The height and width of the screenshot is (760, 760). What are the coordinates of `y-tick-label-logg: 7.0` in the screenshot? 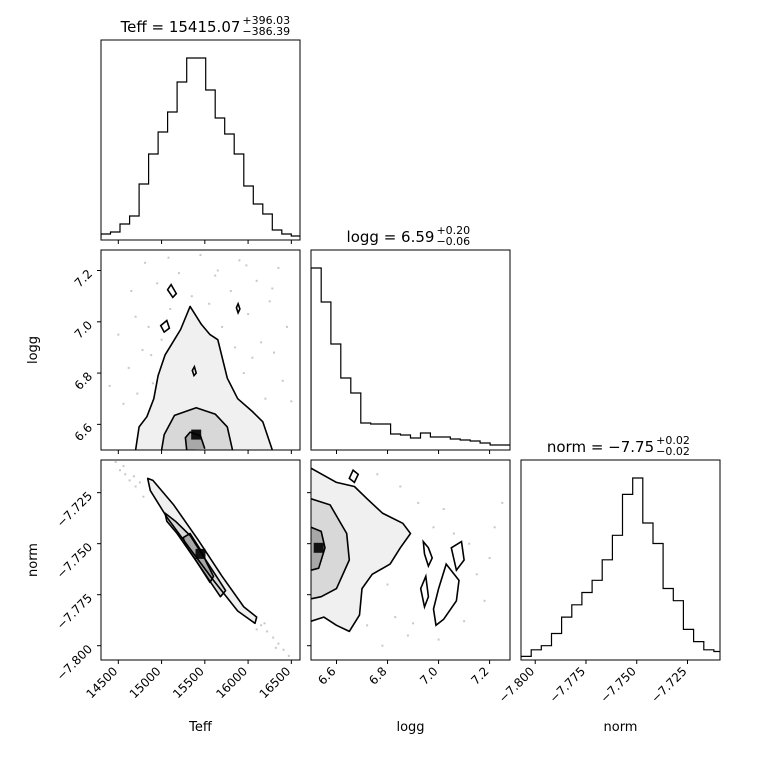 It's located at (83, 329).